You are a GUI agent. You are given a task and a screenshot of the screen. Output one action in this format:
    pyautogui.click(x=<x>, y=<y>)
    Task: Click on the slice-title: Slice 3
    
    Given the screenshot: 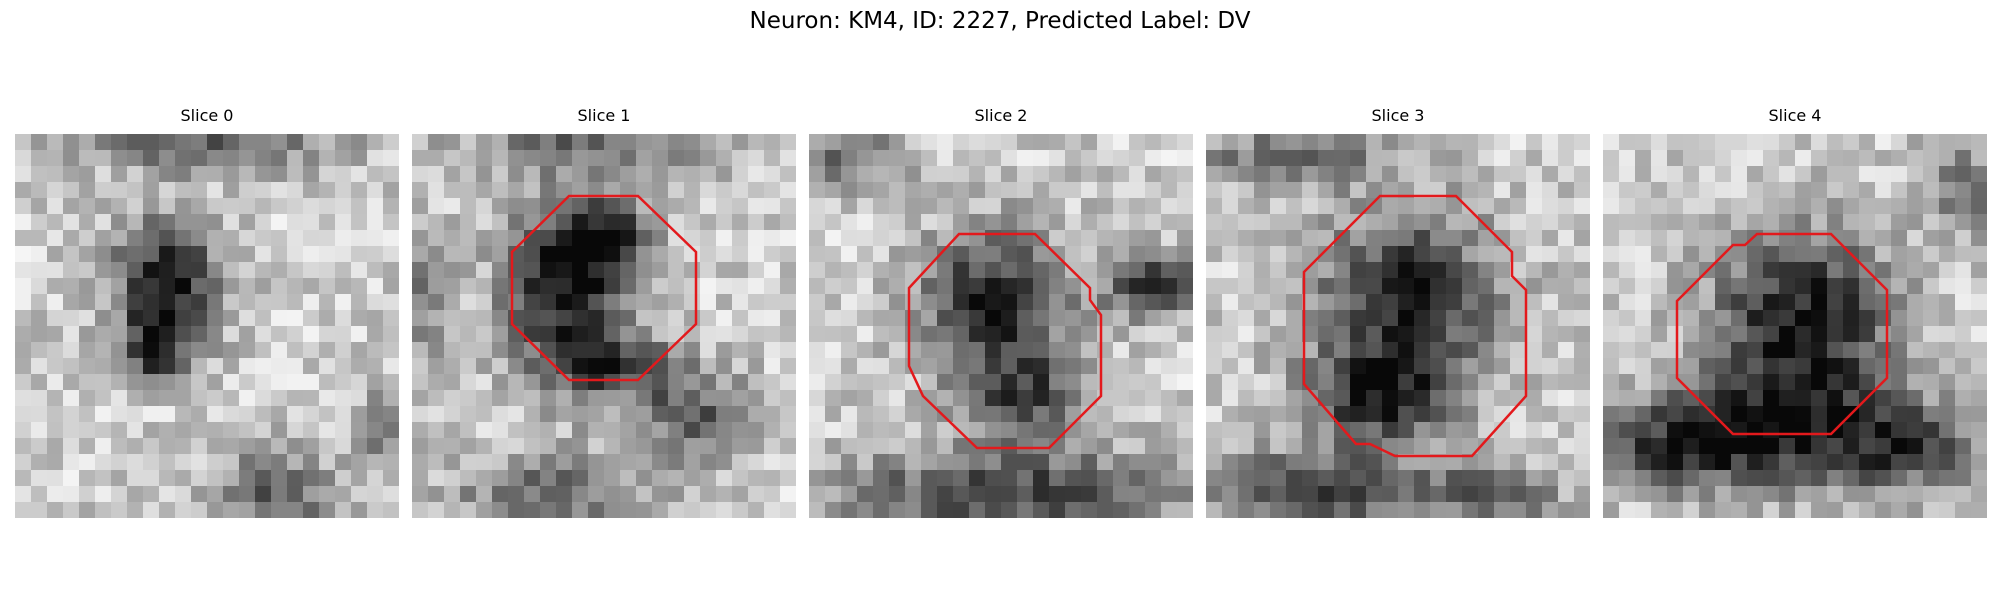 What is the action you would take?
    pyautogui.click(x=1398, y=115)
    